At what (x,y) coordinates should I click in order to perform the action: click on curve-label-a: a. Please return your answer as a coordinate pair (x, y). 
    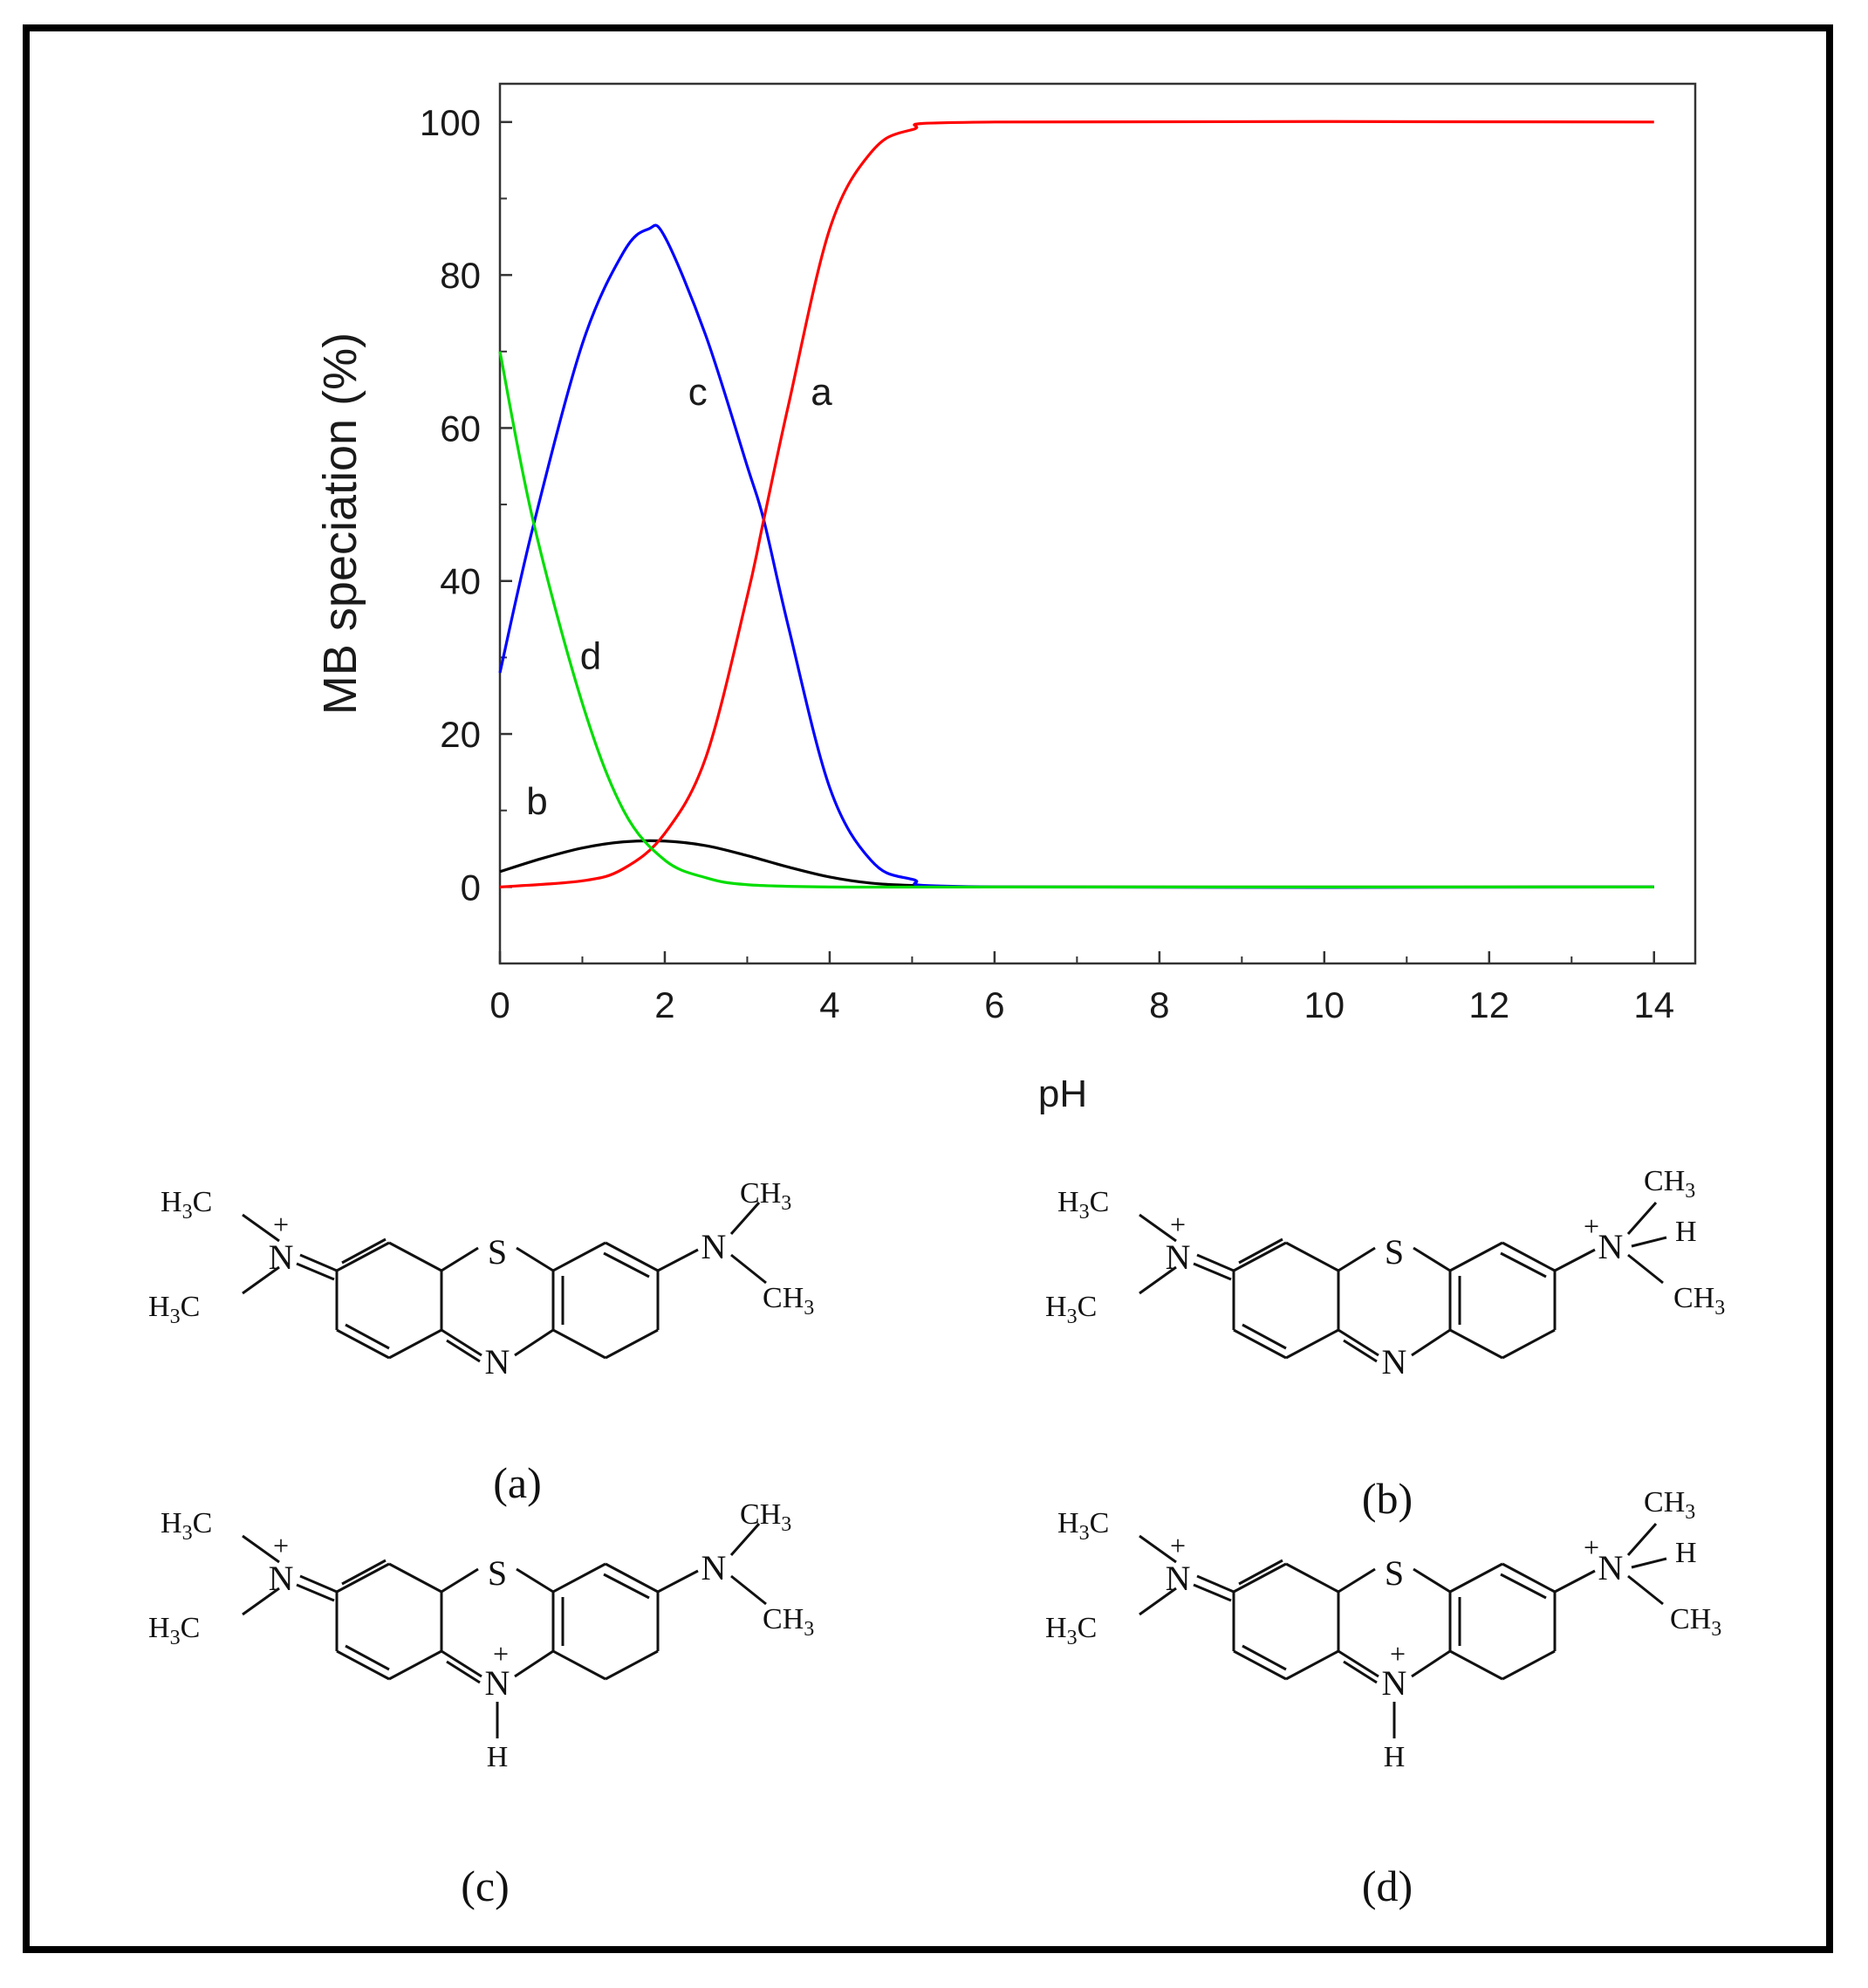
    Looking at the image, I should click on (821, 392).